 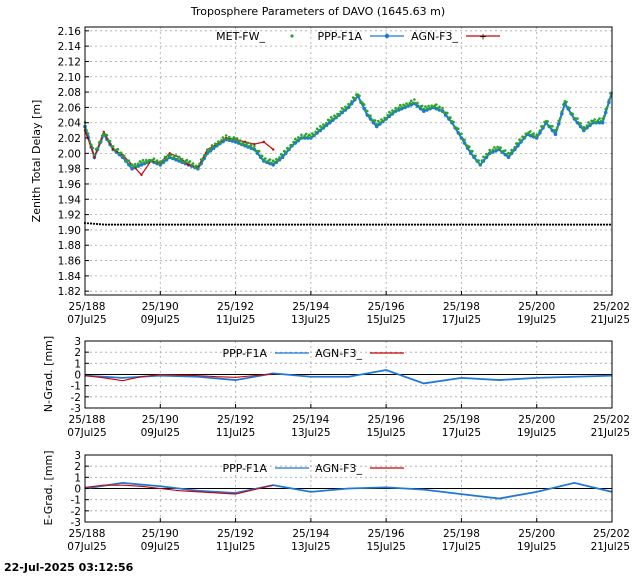 What do you see at coordinates (70, 32) in the screenshot?
I see `y-tick-label: 2.16` at bounding box center [70, 32].